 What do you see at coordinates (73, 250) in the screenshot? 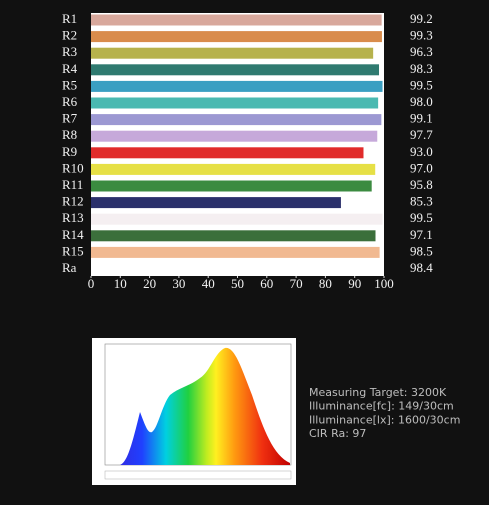
I see `y-tick-label: R15` at bounding box center [73, 250].